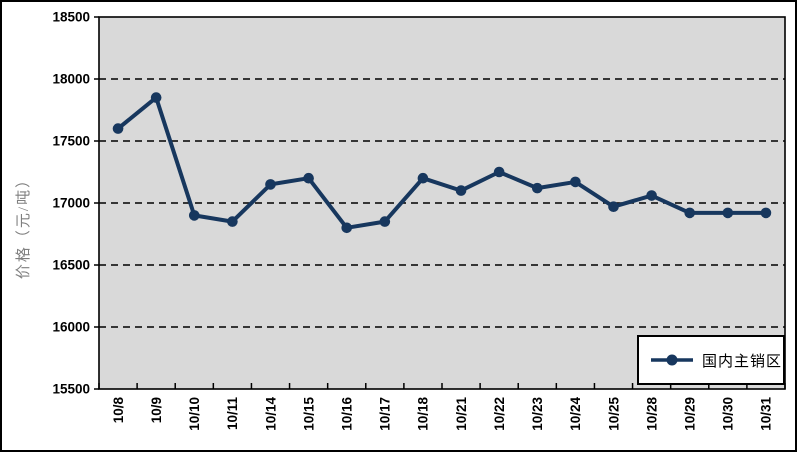 This screenshot has width=797, height=452. I want to click on data-point-10/28, so click(651, 195).